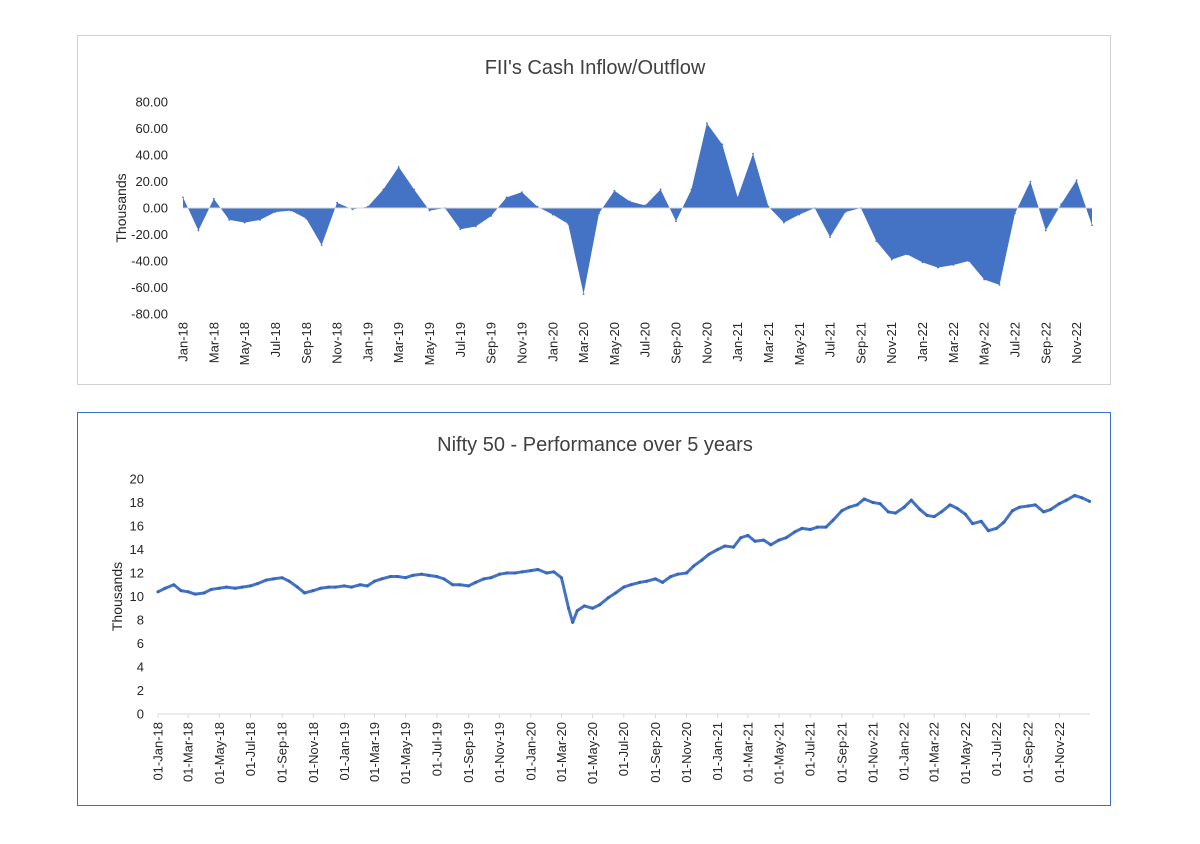 The width and height of the screenshot is (1200, 844). Describe the element at coordinates (151, 181) in the screenshot. I see `y-tick-label: 20.00` at that location.